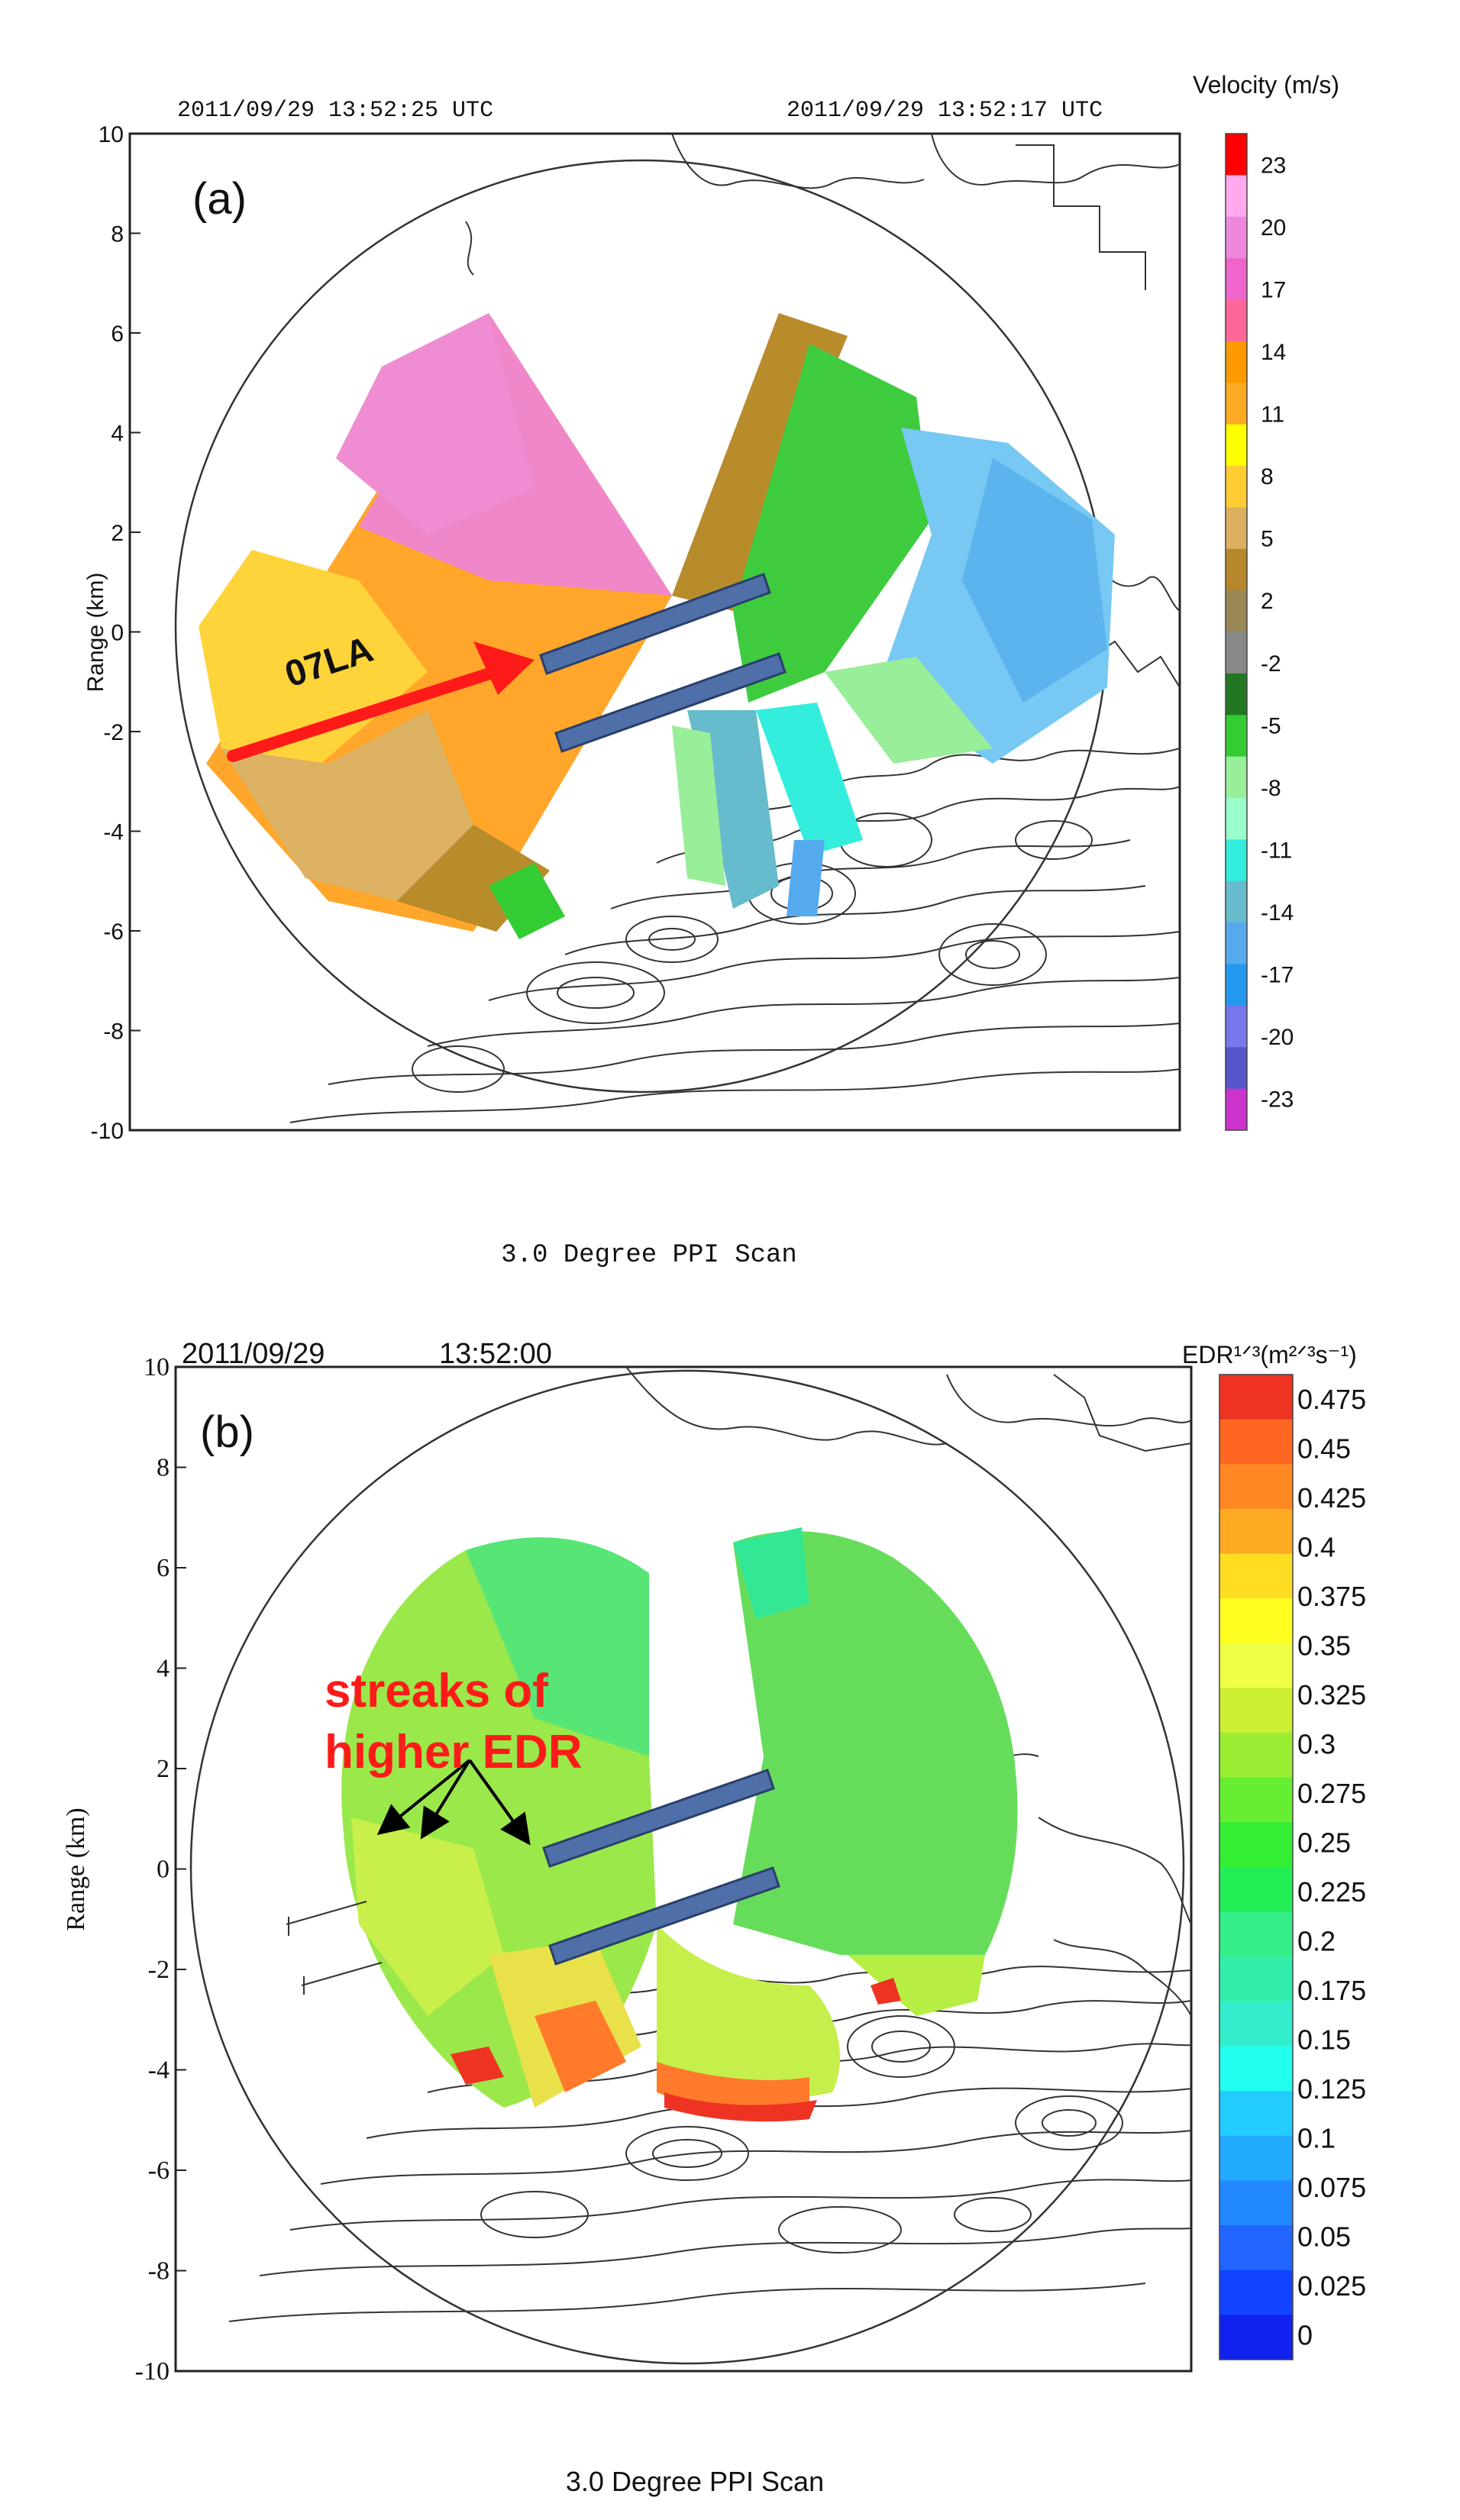 Image resolution: width=1460 pixels, height=2520 pixels. Describe the element at coordinates (1277, 975) in the screenshot. I see `colorbar-label: -17` at that location.